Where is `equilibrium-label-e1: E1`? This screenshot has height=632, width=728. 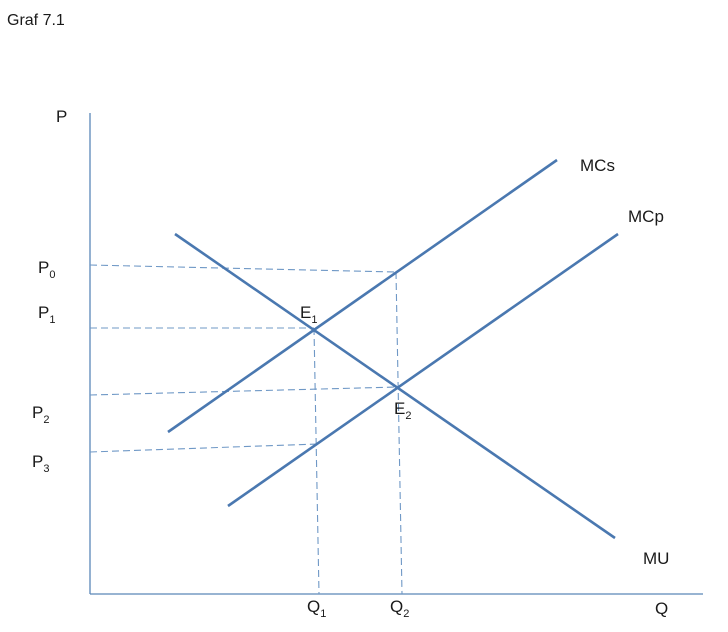
equilibrium-label-e1: E1 is located at coordinates (308, 314).